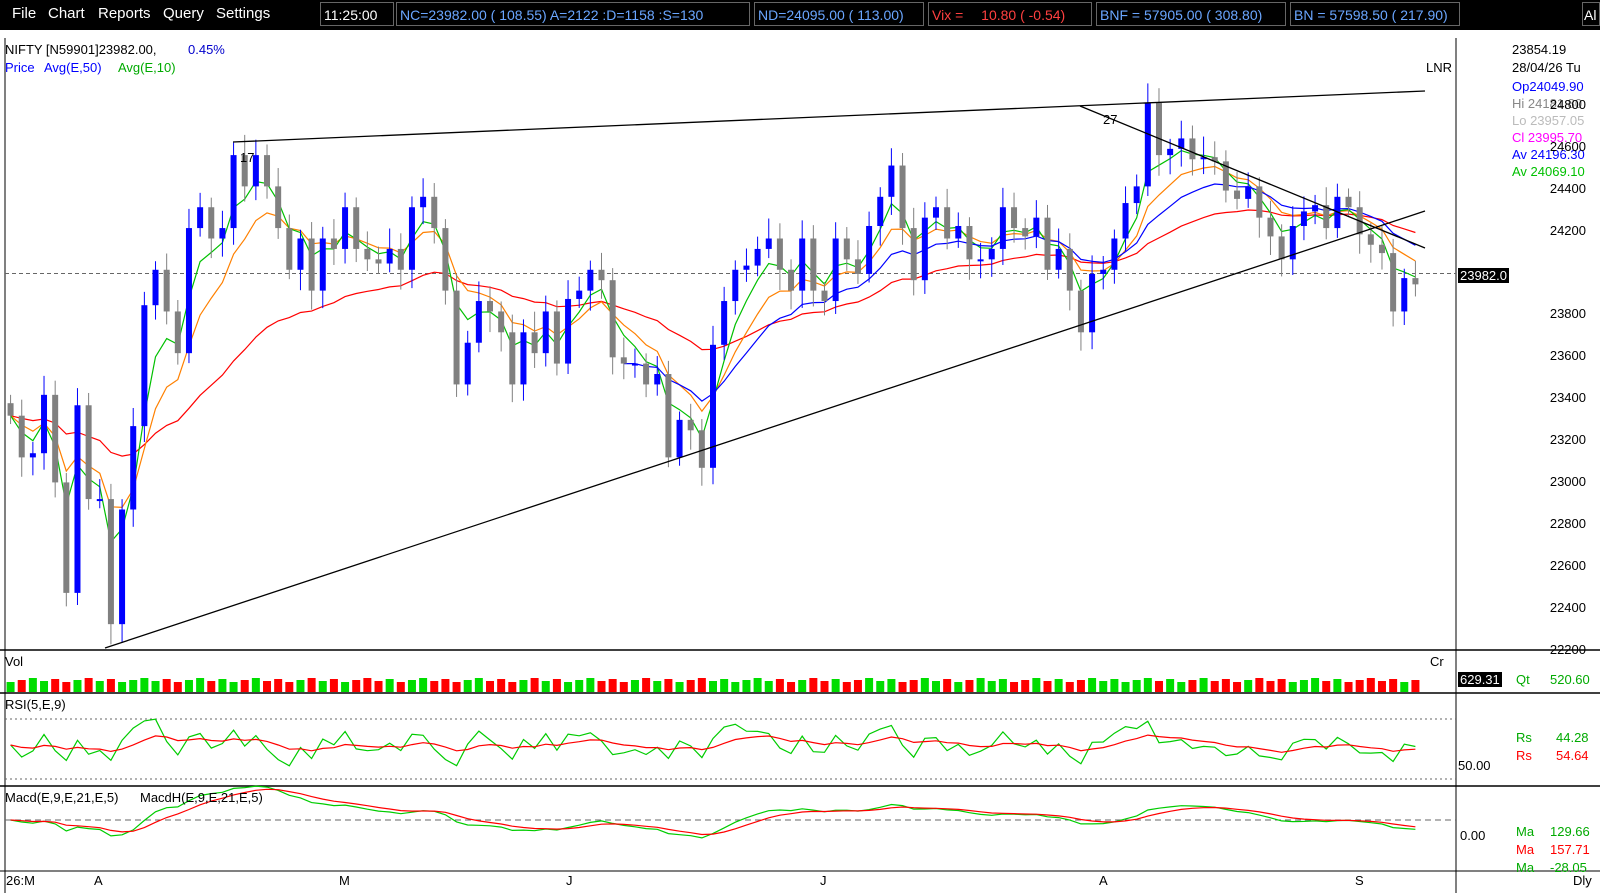 The image size is (1600, 893). I want to click on menu-query: Query, so click(183, 13).